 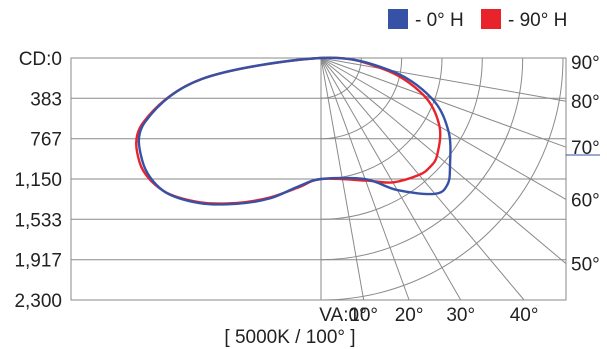 I want to click on radial-tick-label: 1,150, so click(x=38, y=180).